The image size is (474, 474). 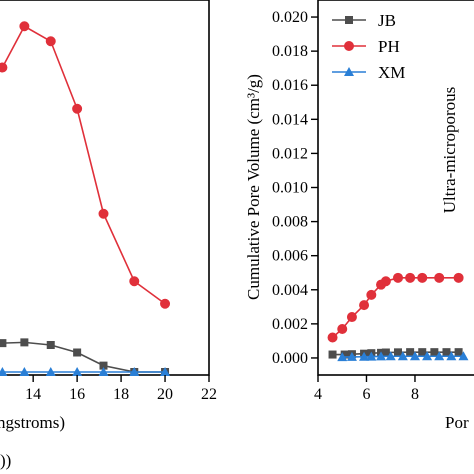 I want to click on right-legend: JB PH XM, so click(x=368, y=46).